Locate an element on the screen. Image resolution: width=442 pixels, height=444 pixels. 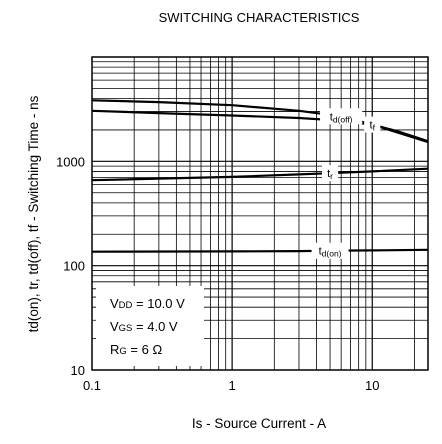
y-tick-label: 1000 is located at coordinates (70, 161).